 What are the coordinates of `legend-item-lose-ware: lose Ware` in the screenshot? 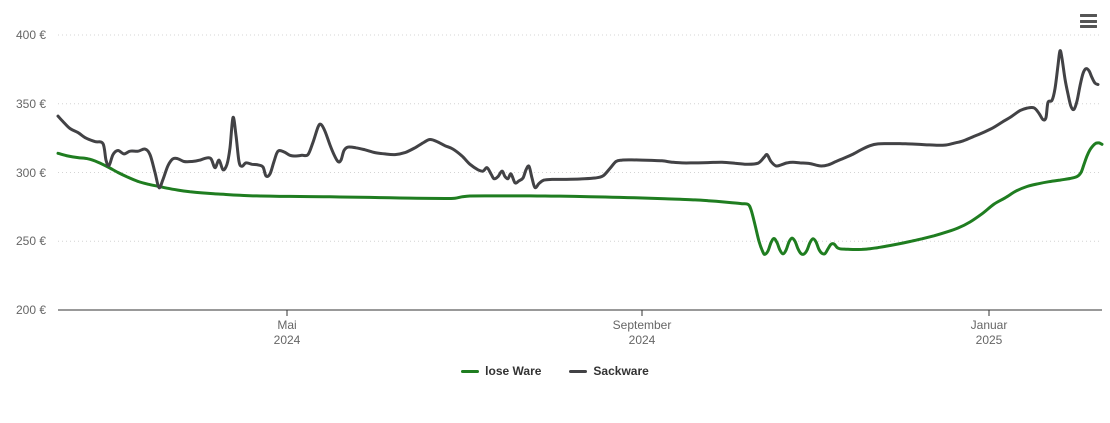 It's located at (501, 371).